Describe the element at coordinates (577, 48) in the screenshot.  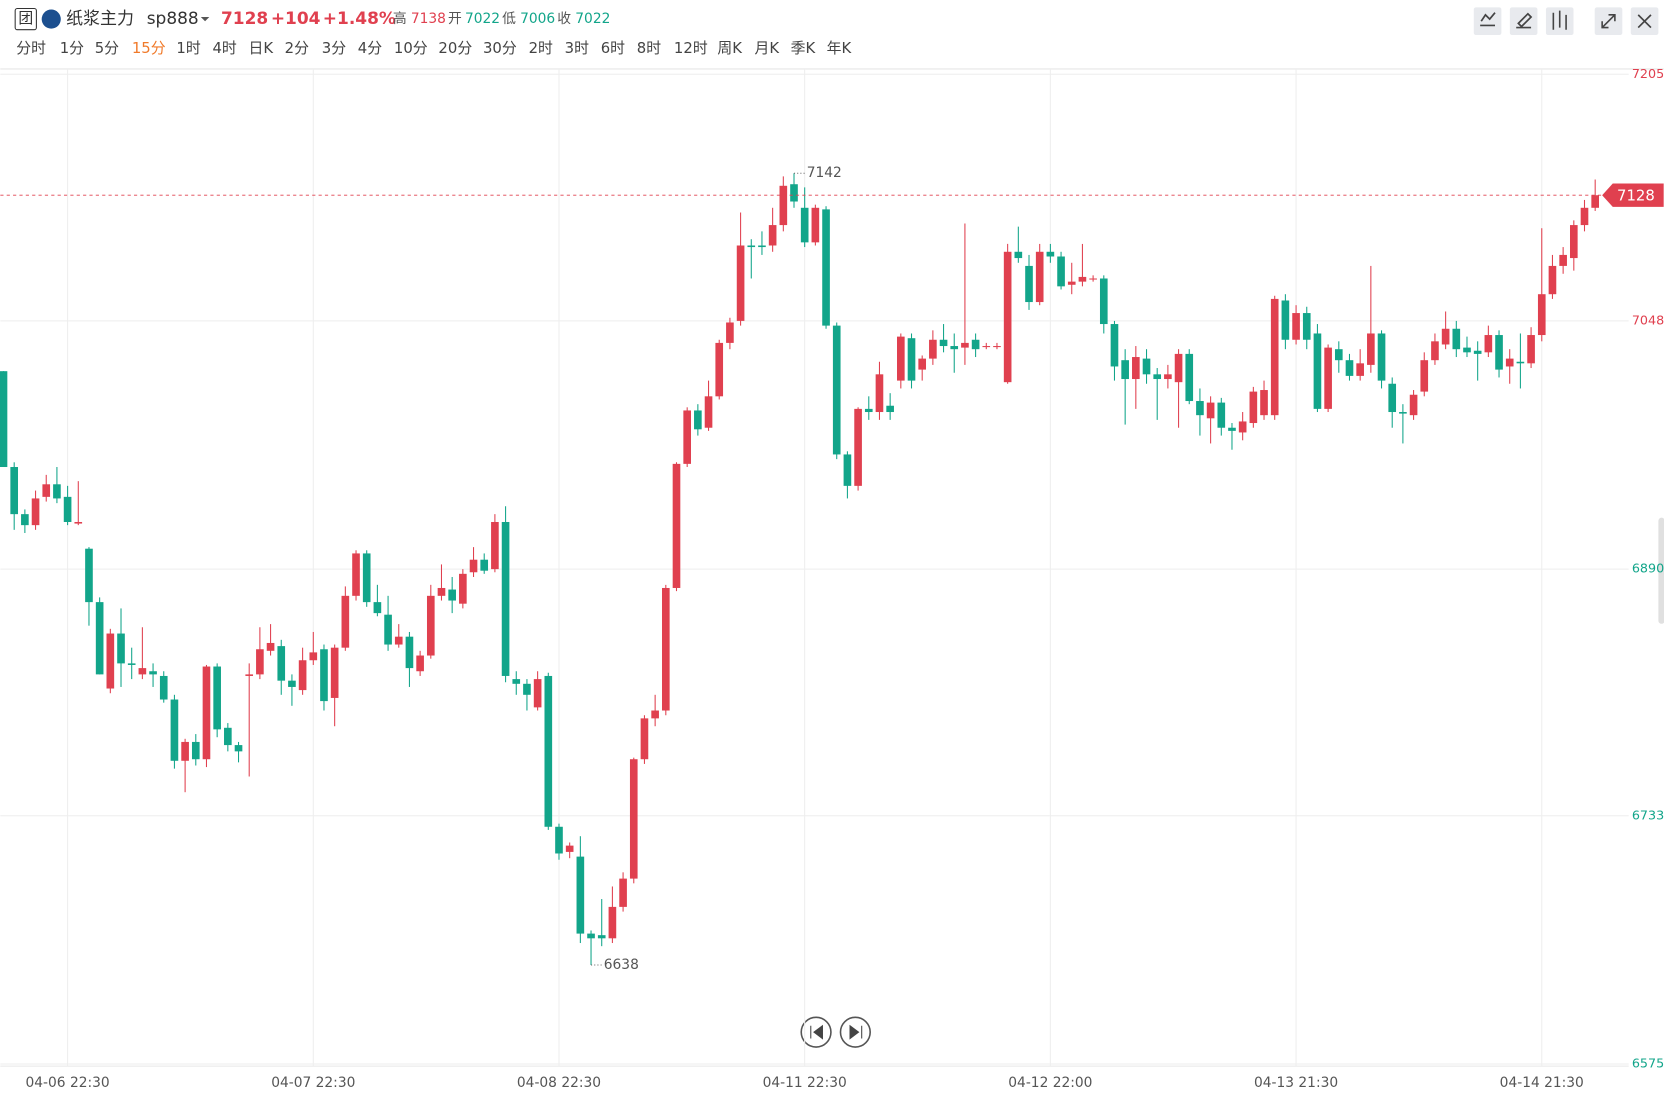
I see `period-tab: 3时` at that location.